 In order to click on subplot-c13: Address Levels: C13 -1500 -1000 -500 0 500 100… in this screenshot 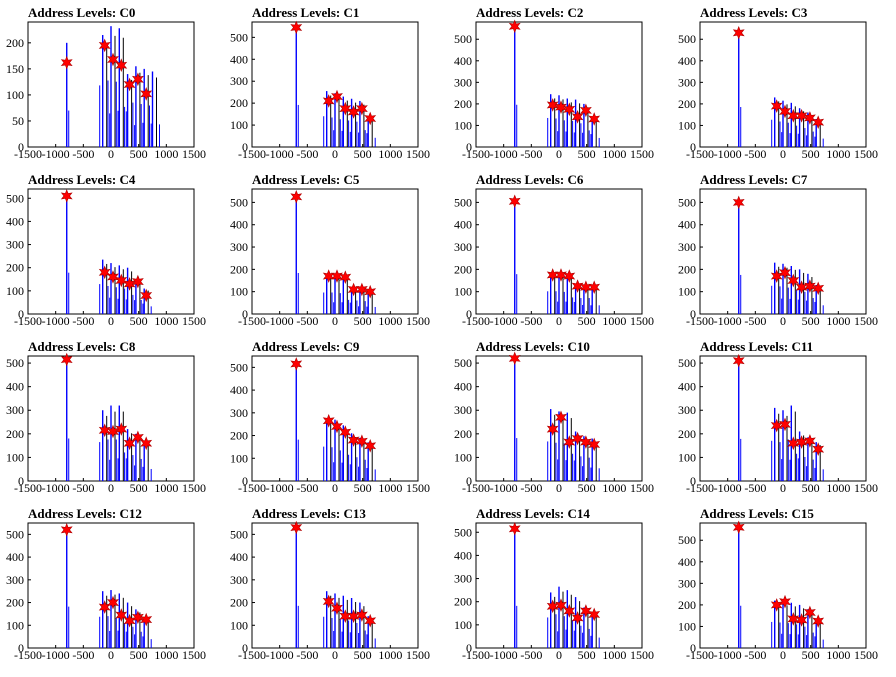, I will do `click(330, 584)`.